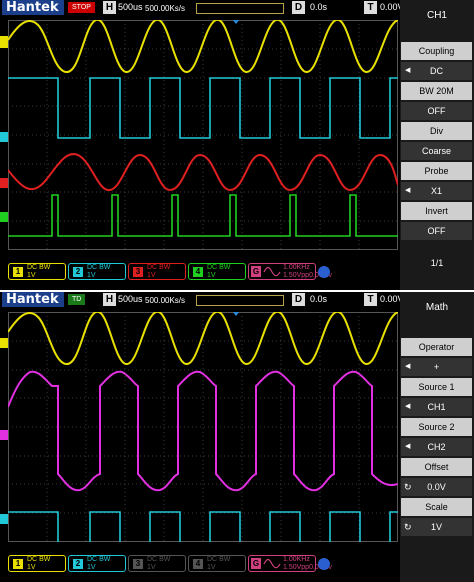 The height and width of the screenshot is (582, 474). What do you see at coordinates (436, 507) in the screenshot?
I see `menu-label-scale: Scale` at bounding box center [436, 507].